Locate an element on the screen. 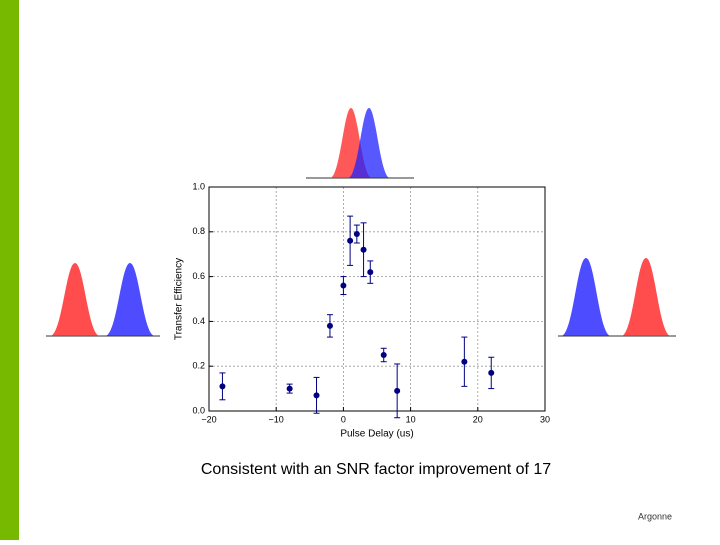  y-tick-label: 1.0 is located at coordinates (198, 186).